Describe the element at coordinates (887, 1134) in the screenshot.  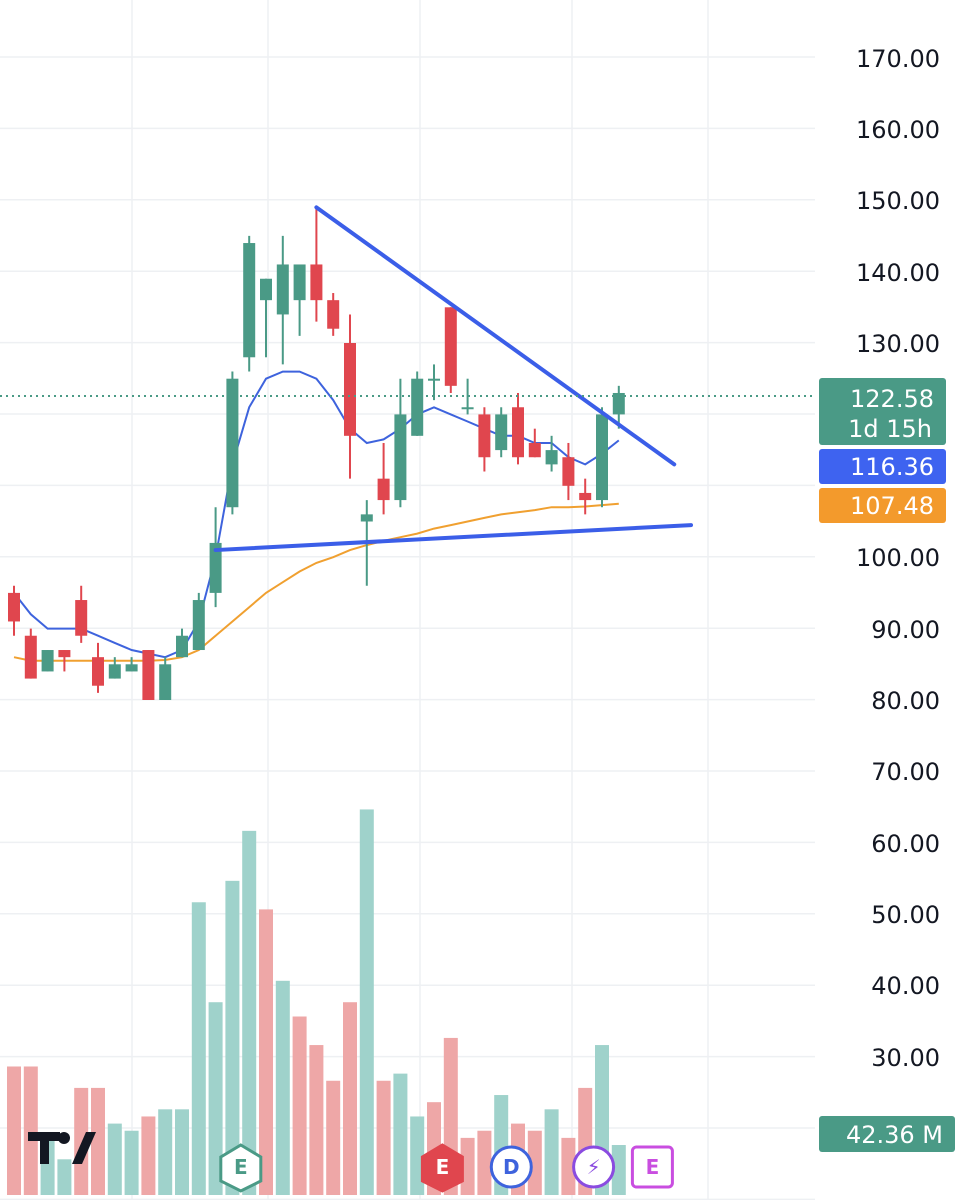
I see `volume-tag` at that location.